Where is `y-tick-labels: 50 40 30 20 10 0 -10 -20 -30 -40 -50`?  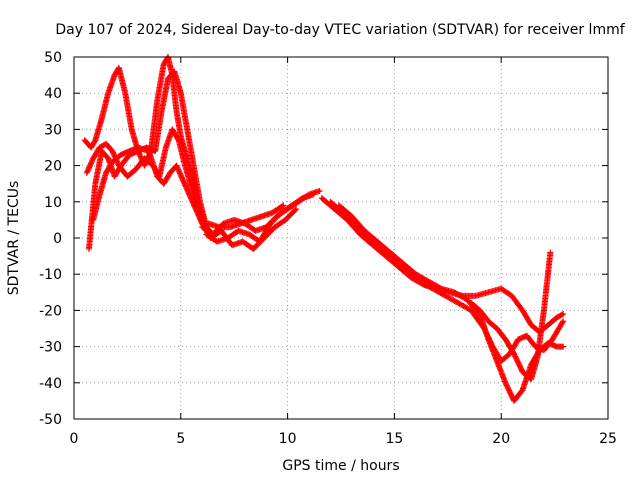
y-tick-labels: 50 40 30 20 10 0 -10 -20 -30 -40 -50 is located at coordinates (50, 239).